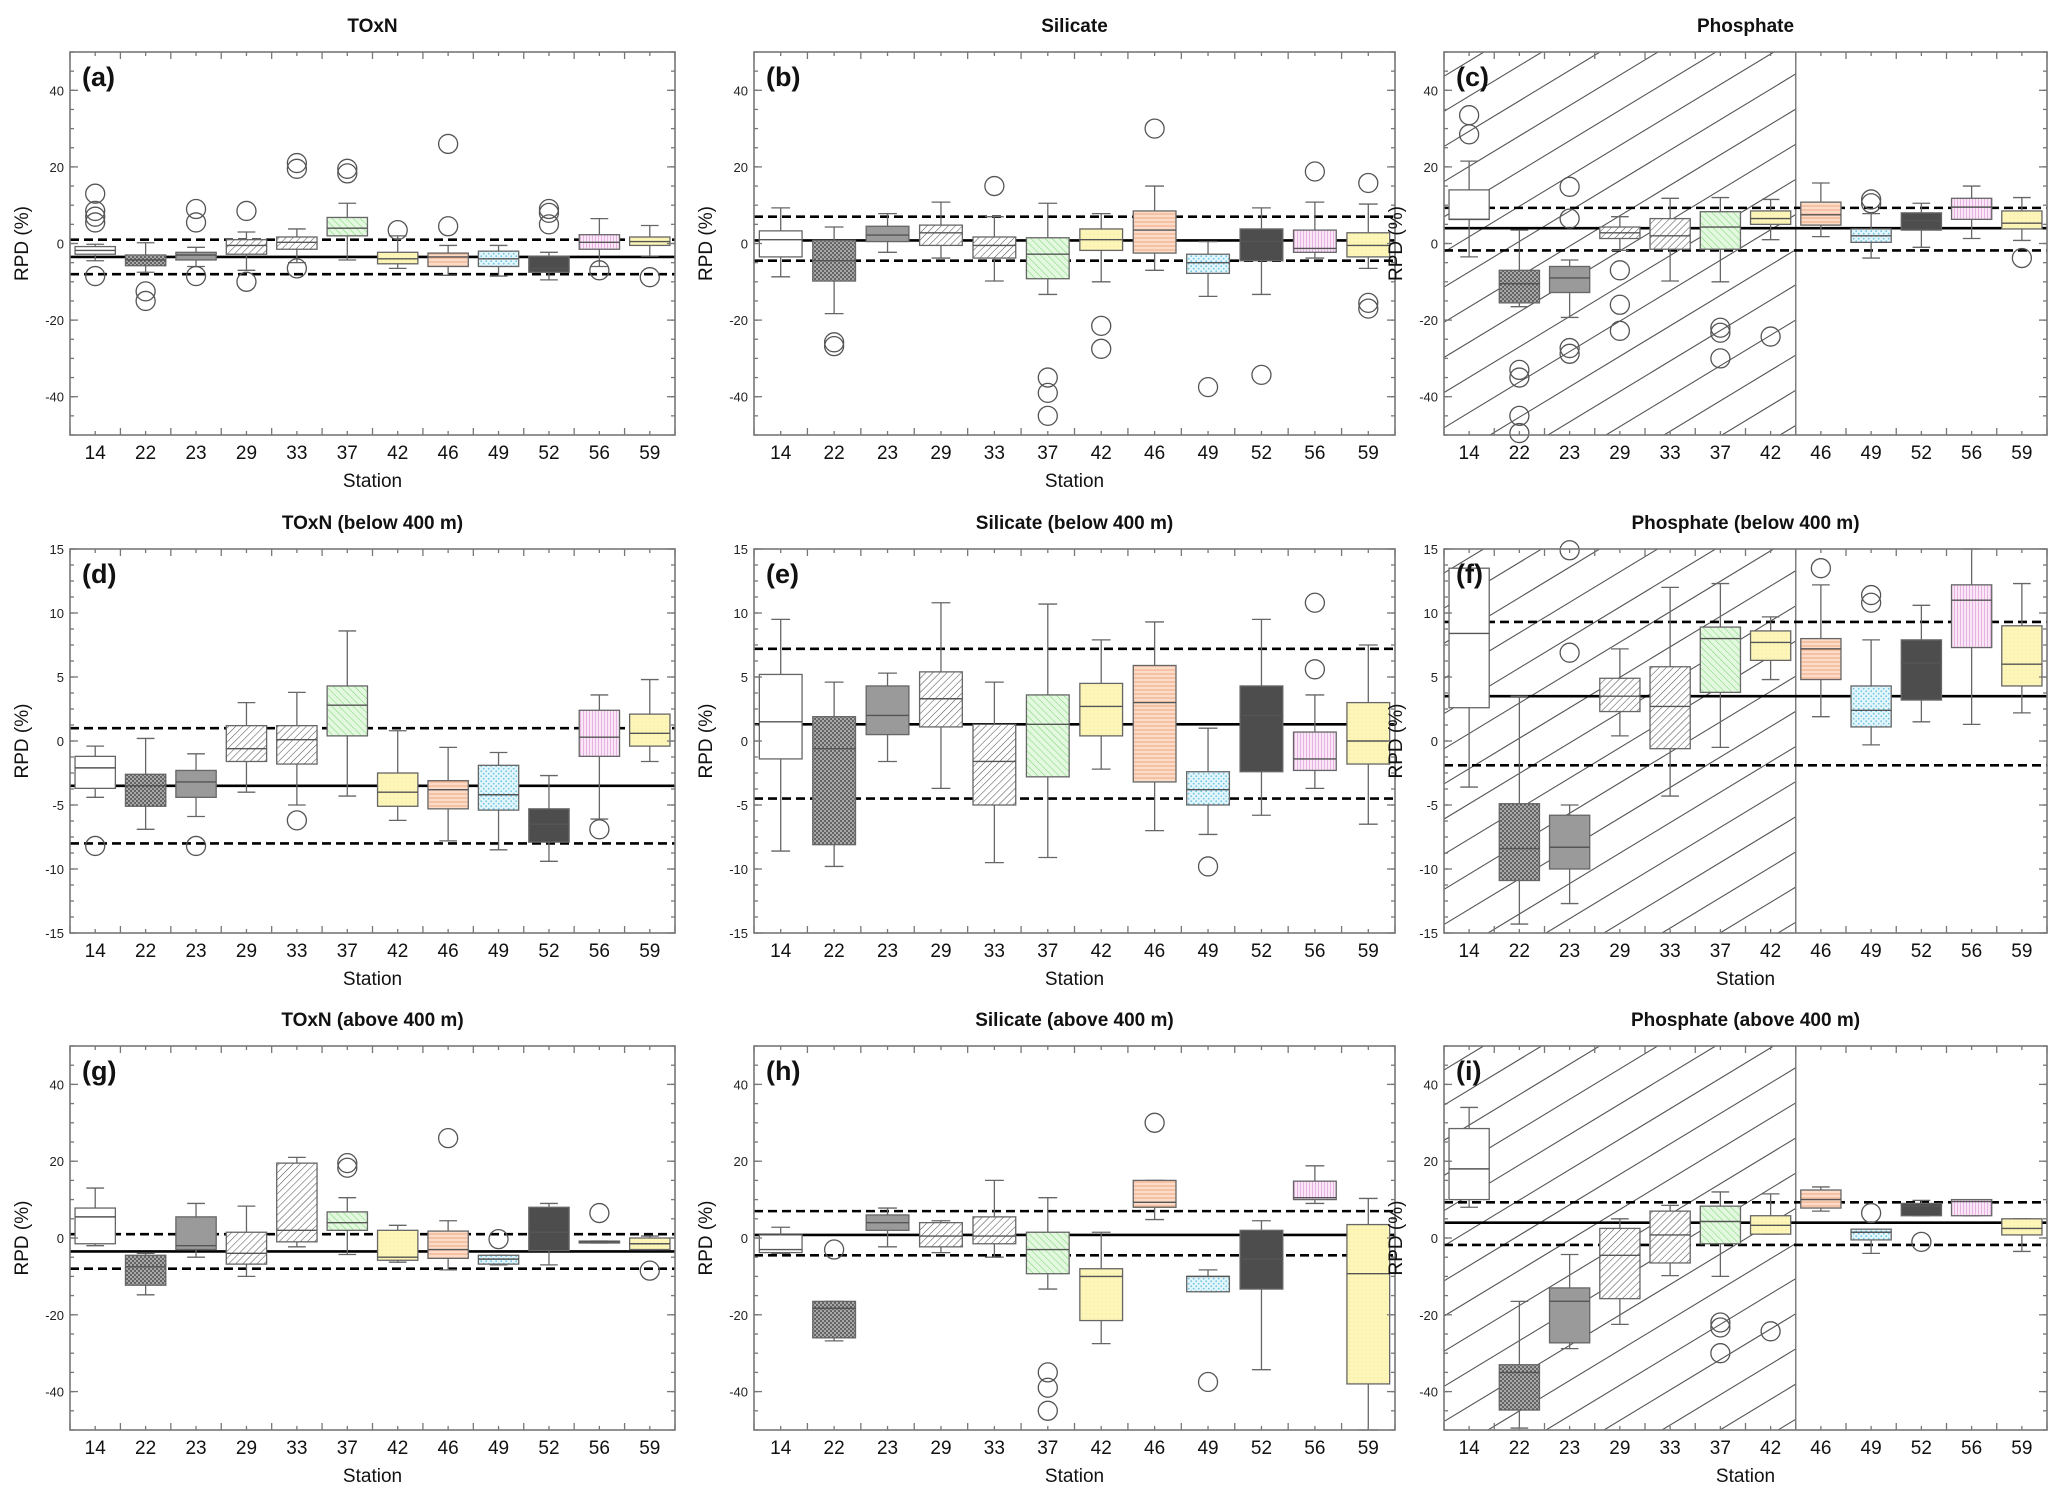 The width and height of the screenshot is (2067, 1496). What do you see at coordinates (498, 951) in the screenshot?
I see `x-tick-label: 49` at bounding box center [498, 951].